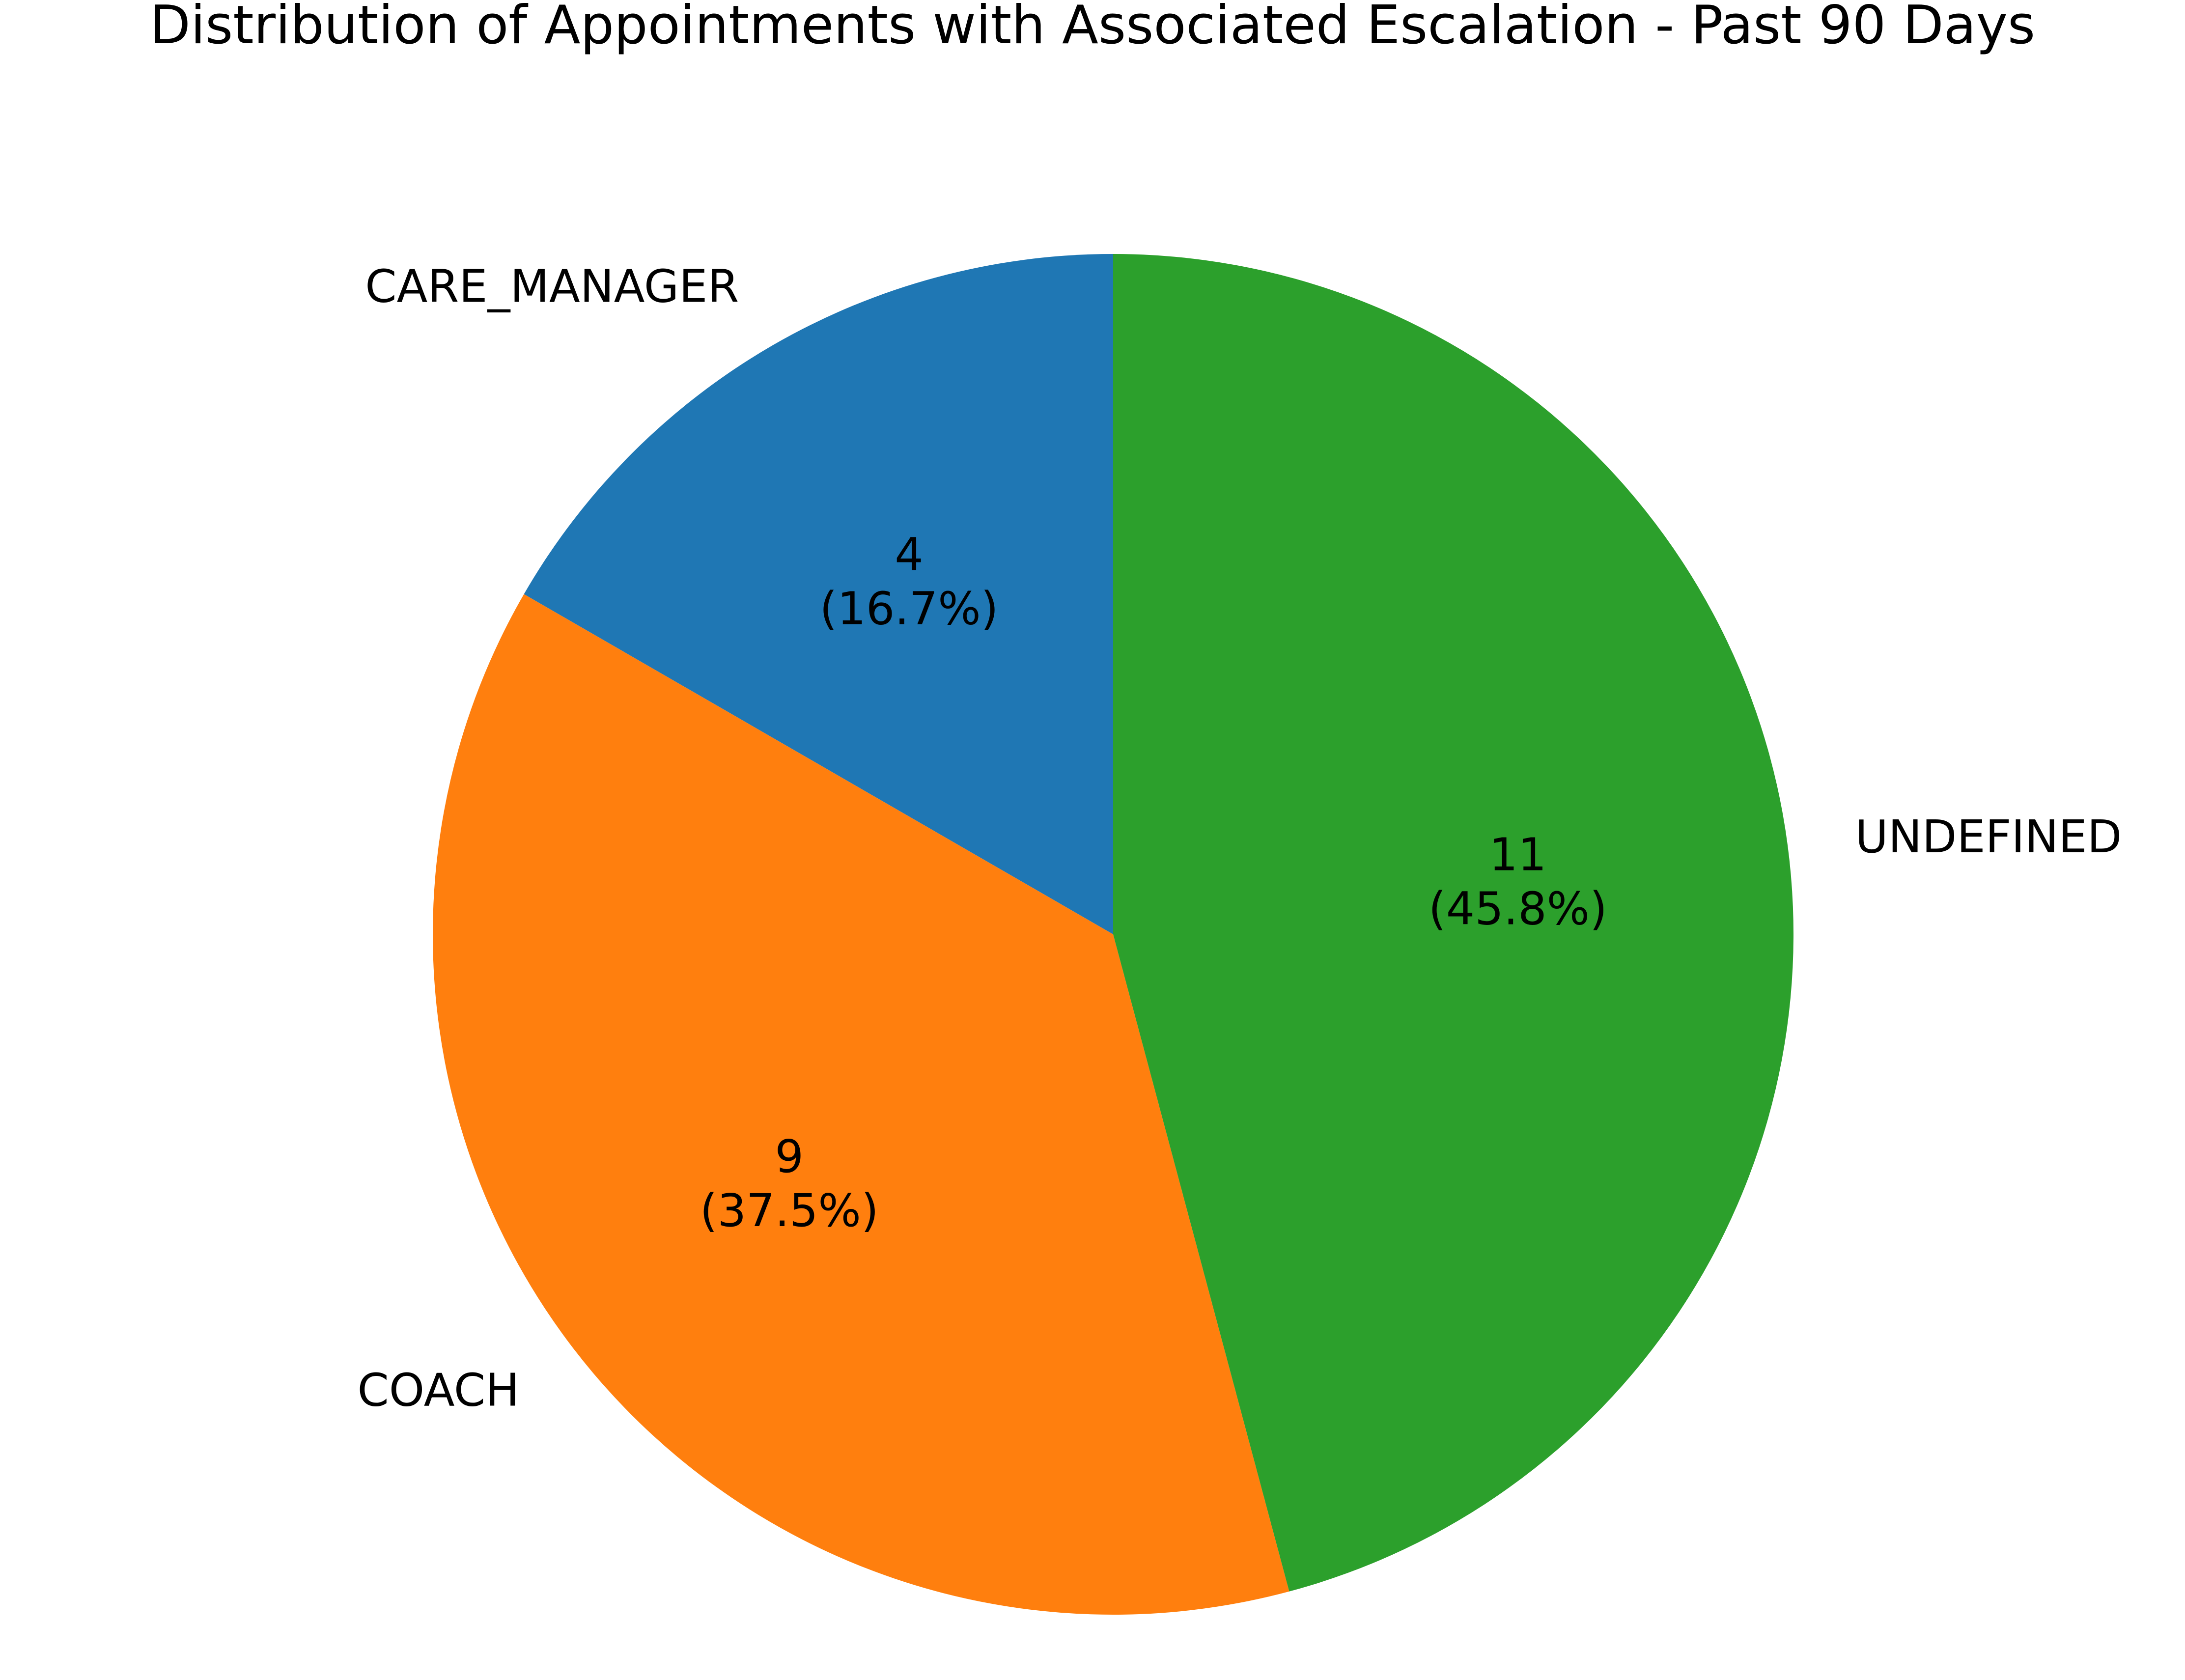 This screenshot has height=1680, width=2185. Describe the element at coordinates (552, 286) in the screenshot. I see `slice-label: CARE_MANAGER` at that location.